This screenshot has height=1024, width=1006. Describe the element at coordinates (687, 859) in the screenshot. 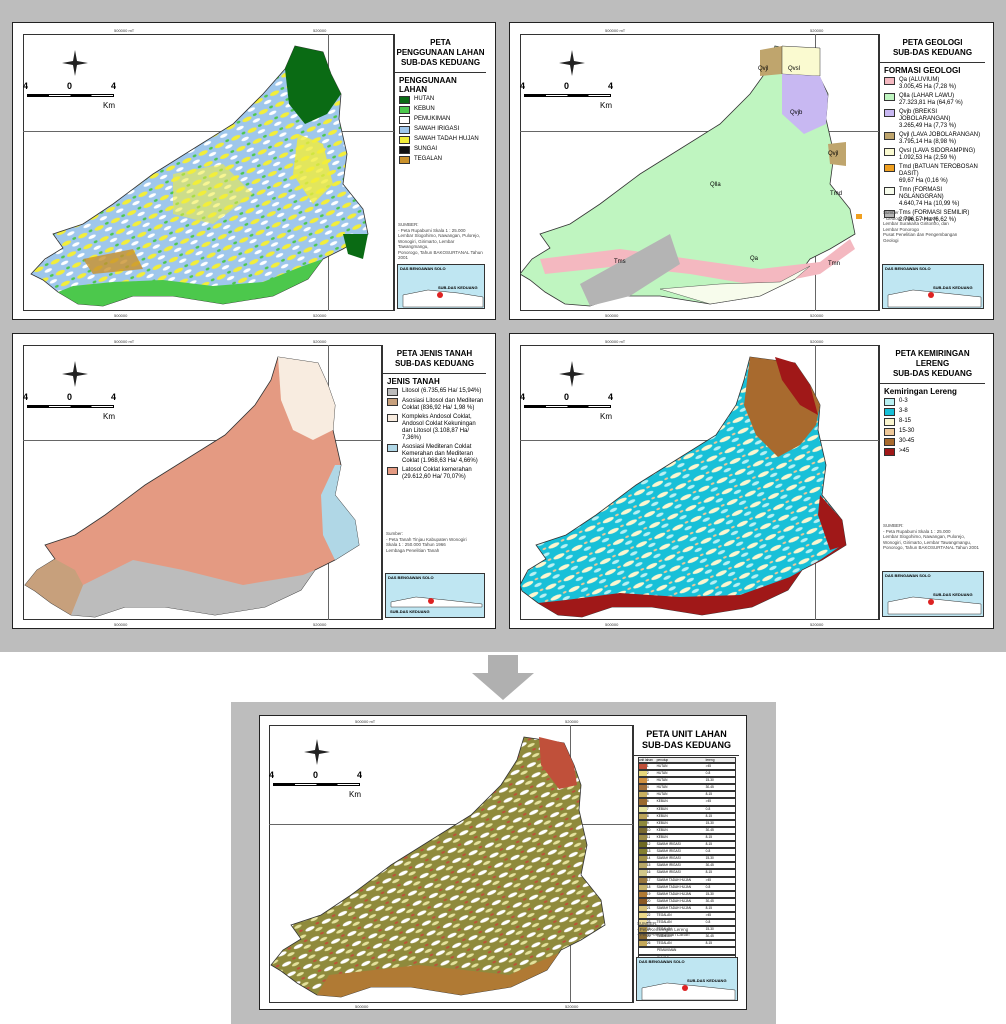

I see `table-row: 14 SAWAH IRIGASI 15-30` at that location.